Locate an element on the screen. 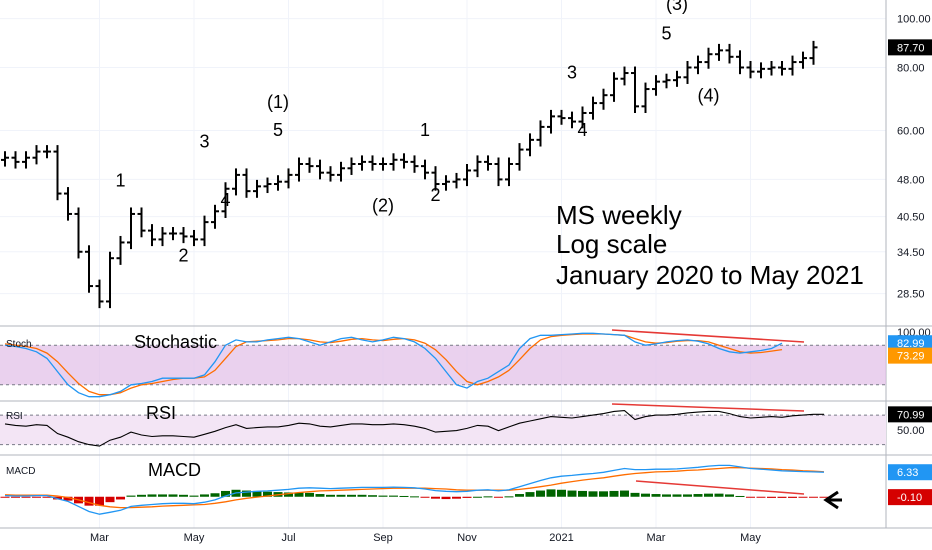 This screenshot has height=550, width=932. price-tick-label: 48.00 is located at coordinates (911, 180).